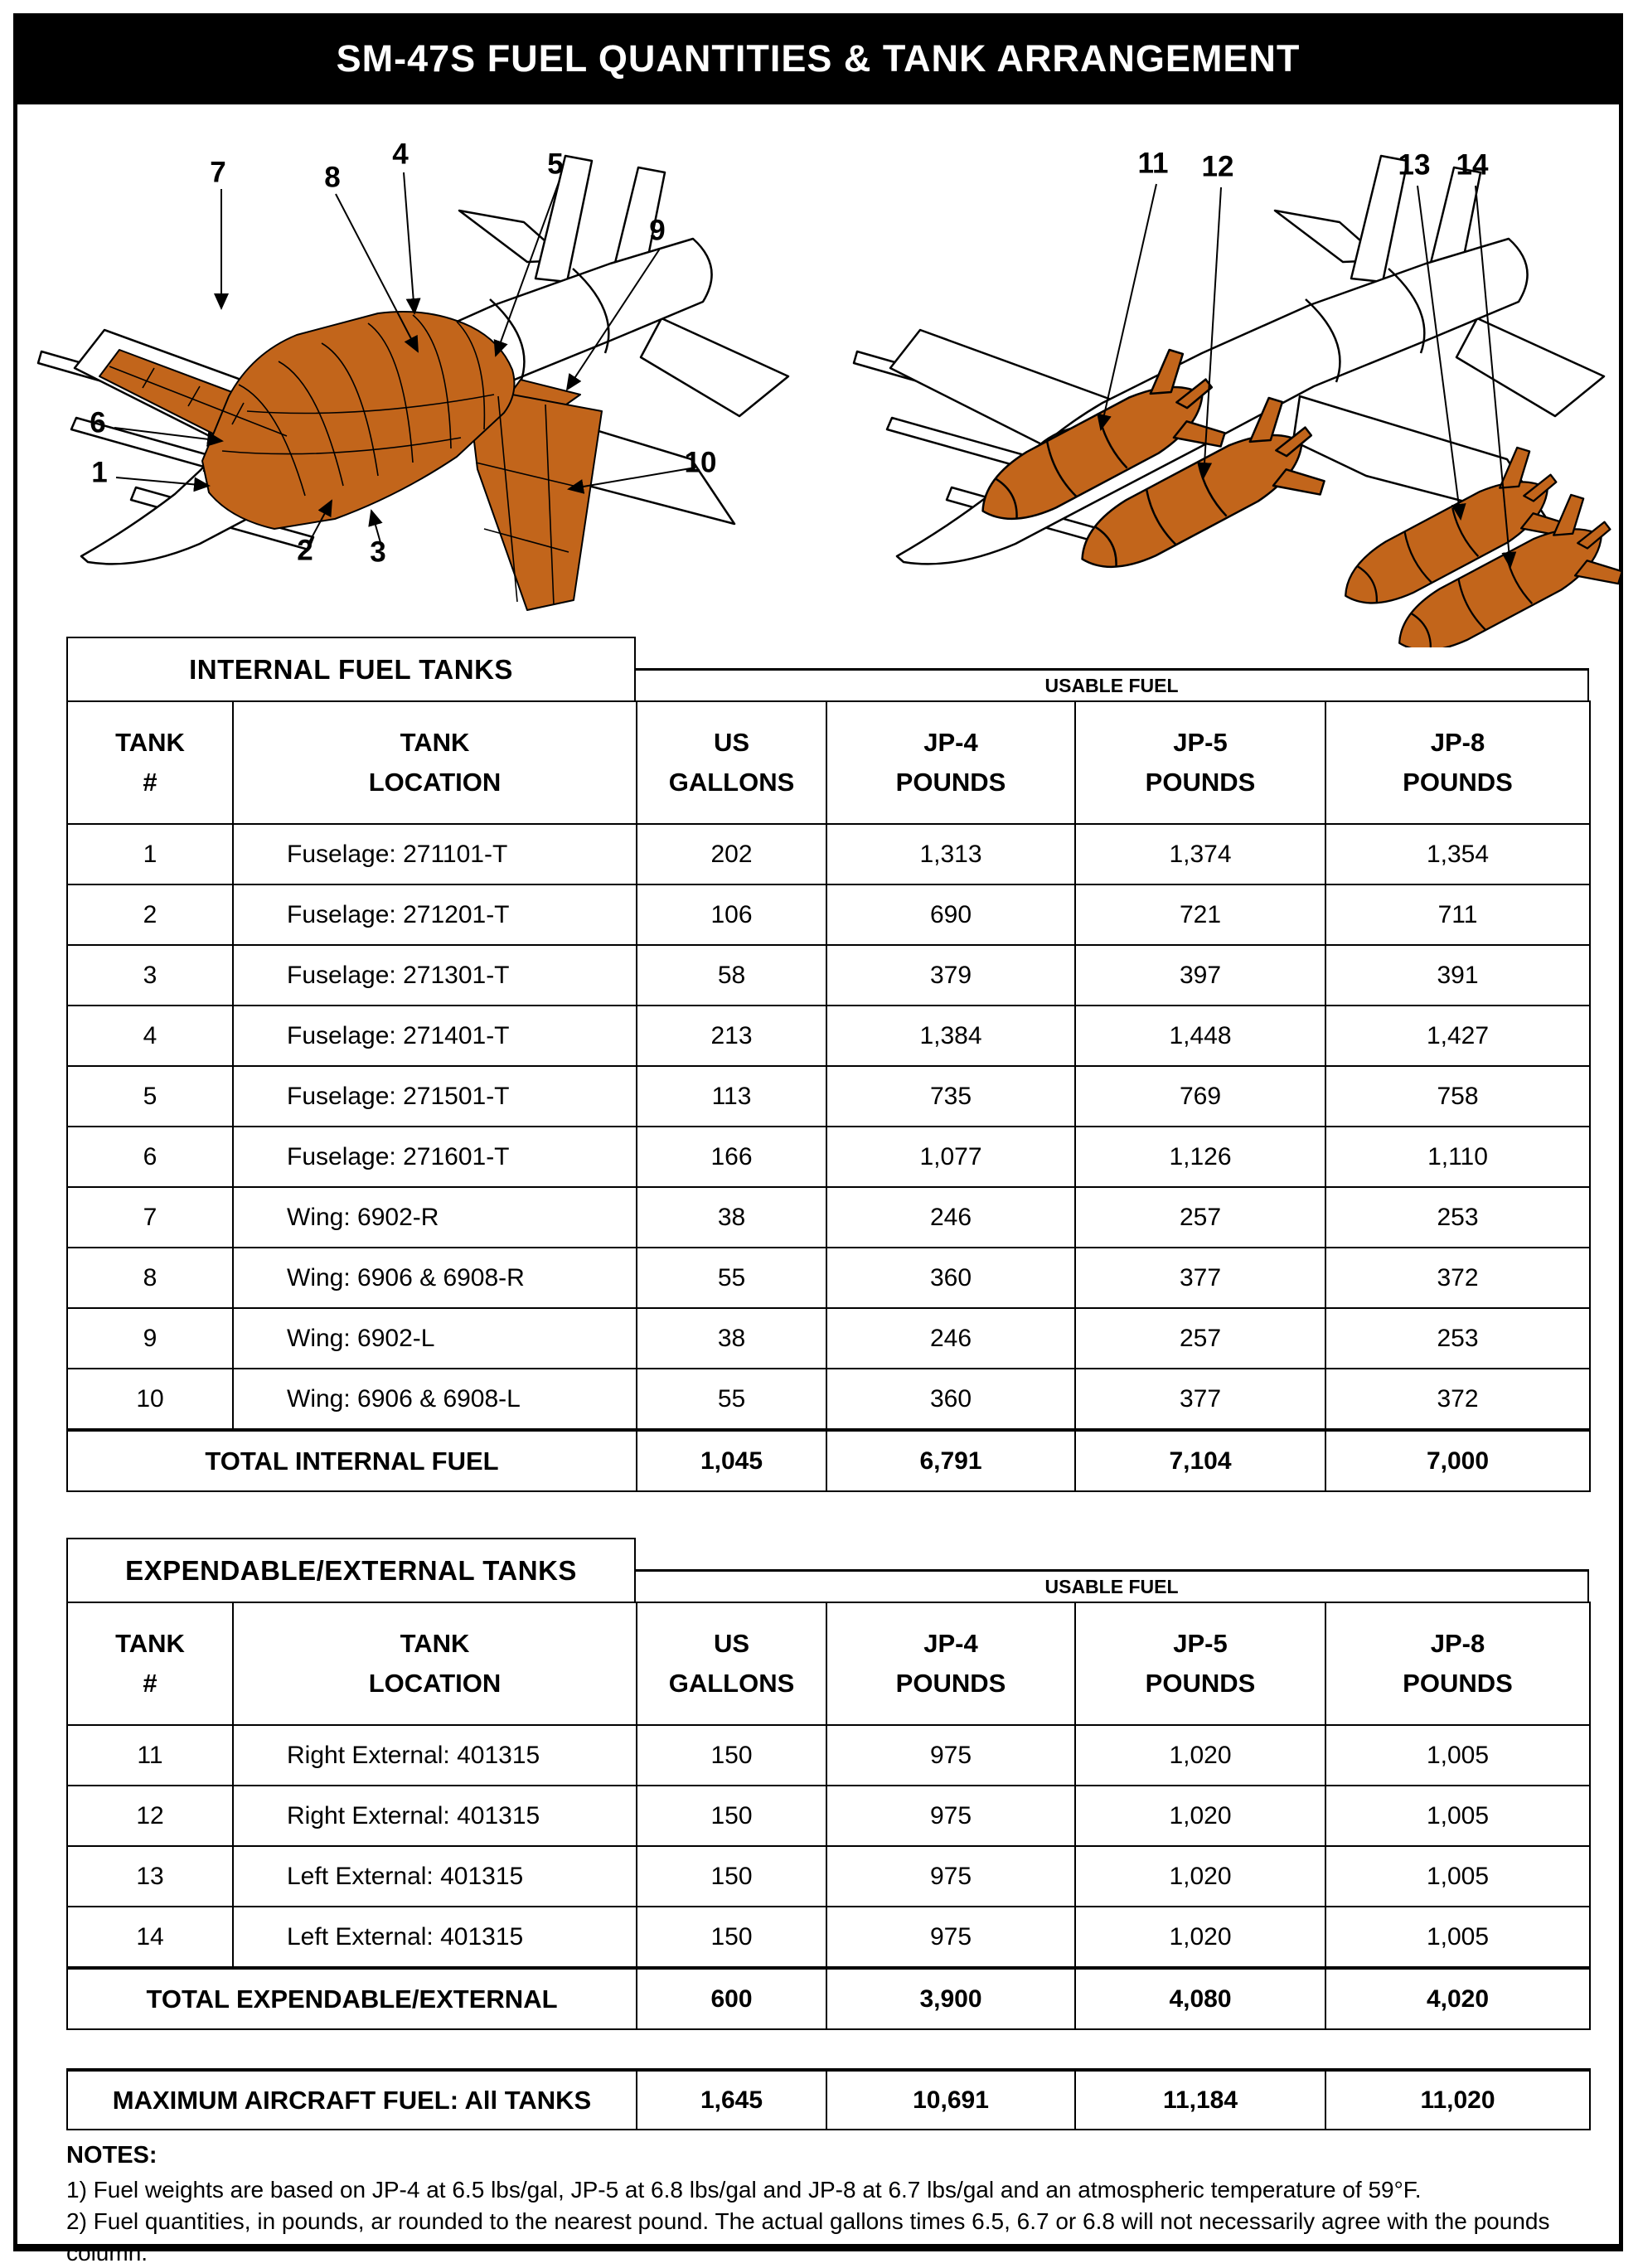  I want to click on tank-location-cell: Fuselage: 271501-T, so click(434, 1096).